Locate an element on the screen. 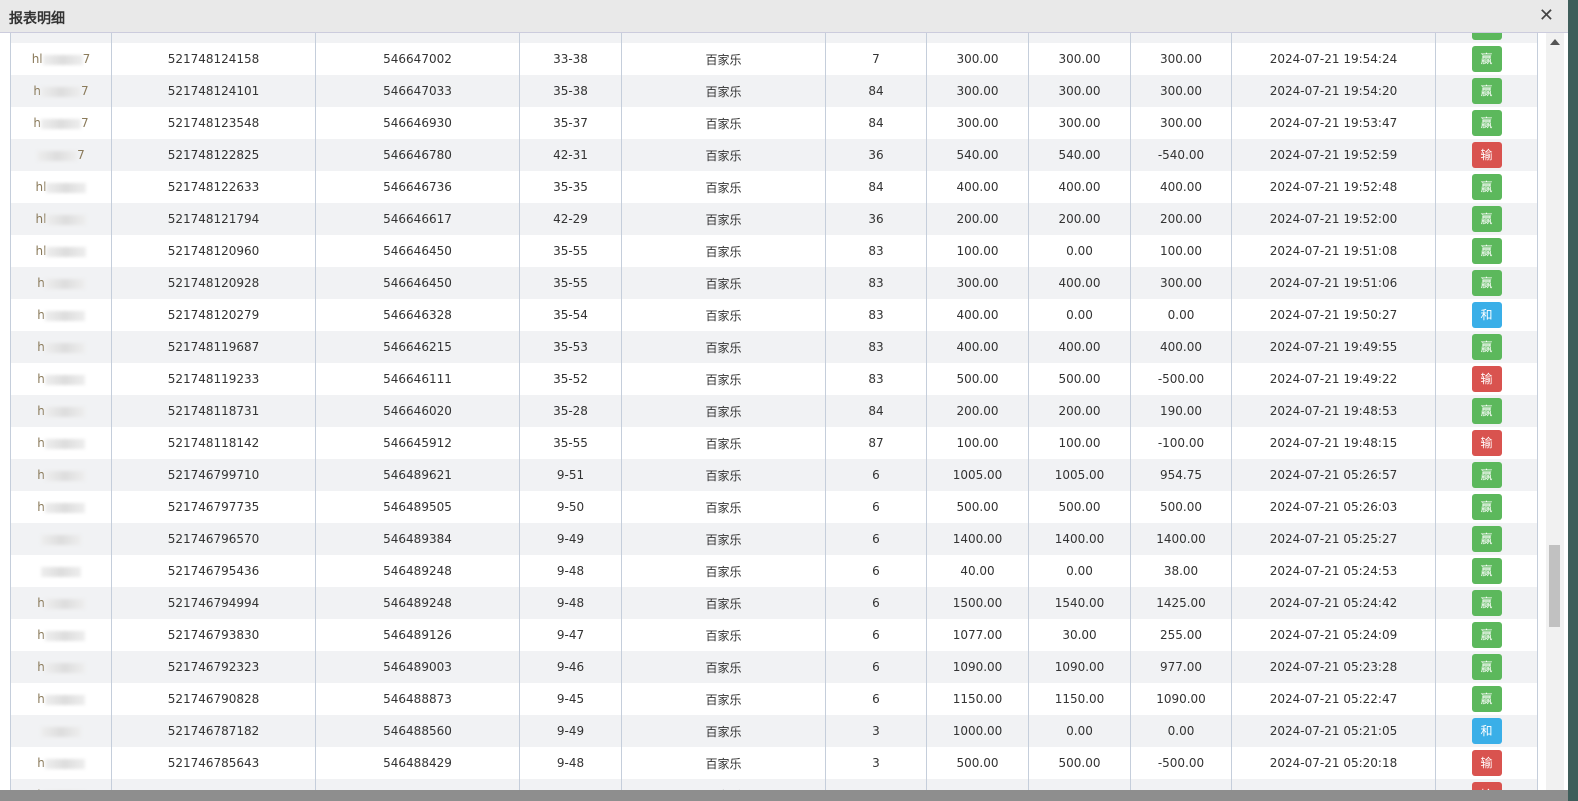  cell-valid: 100.00 is located at coordinates (1079, 443).